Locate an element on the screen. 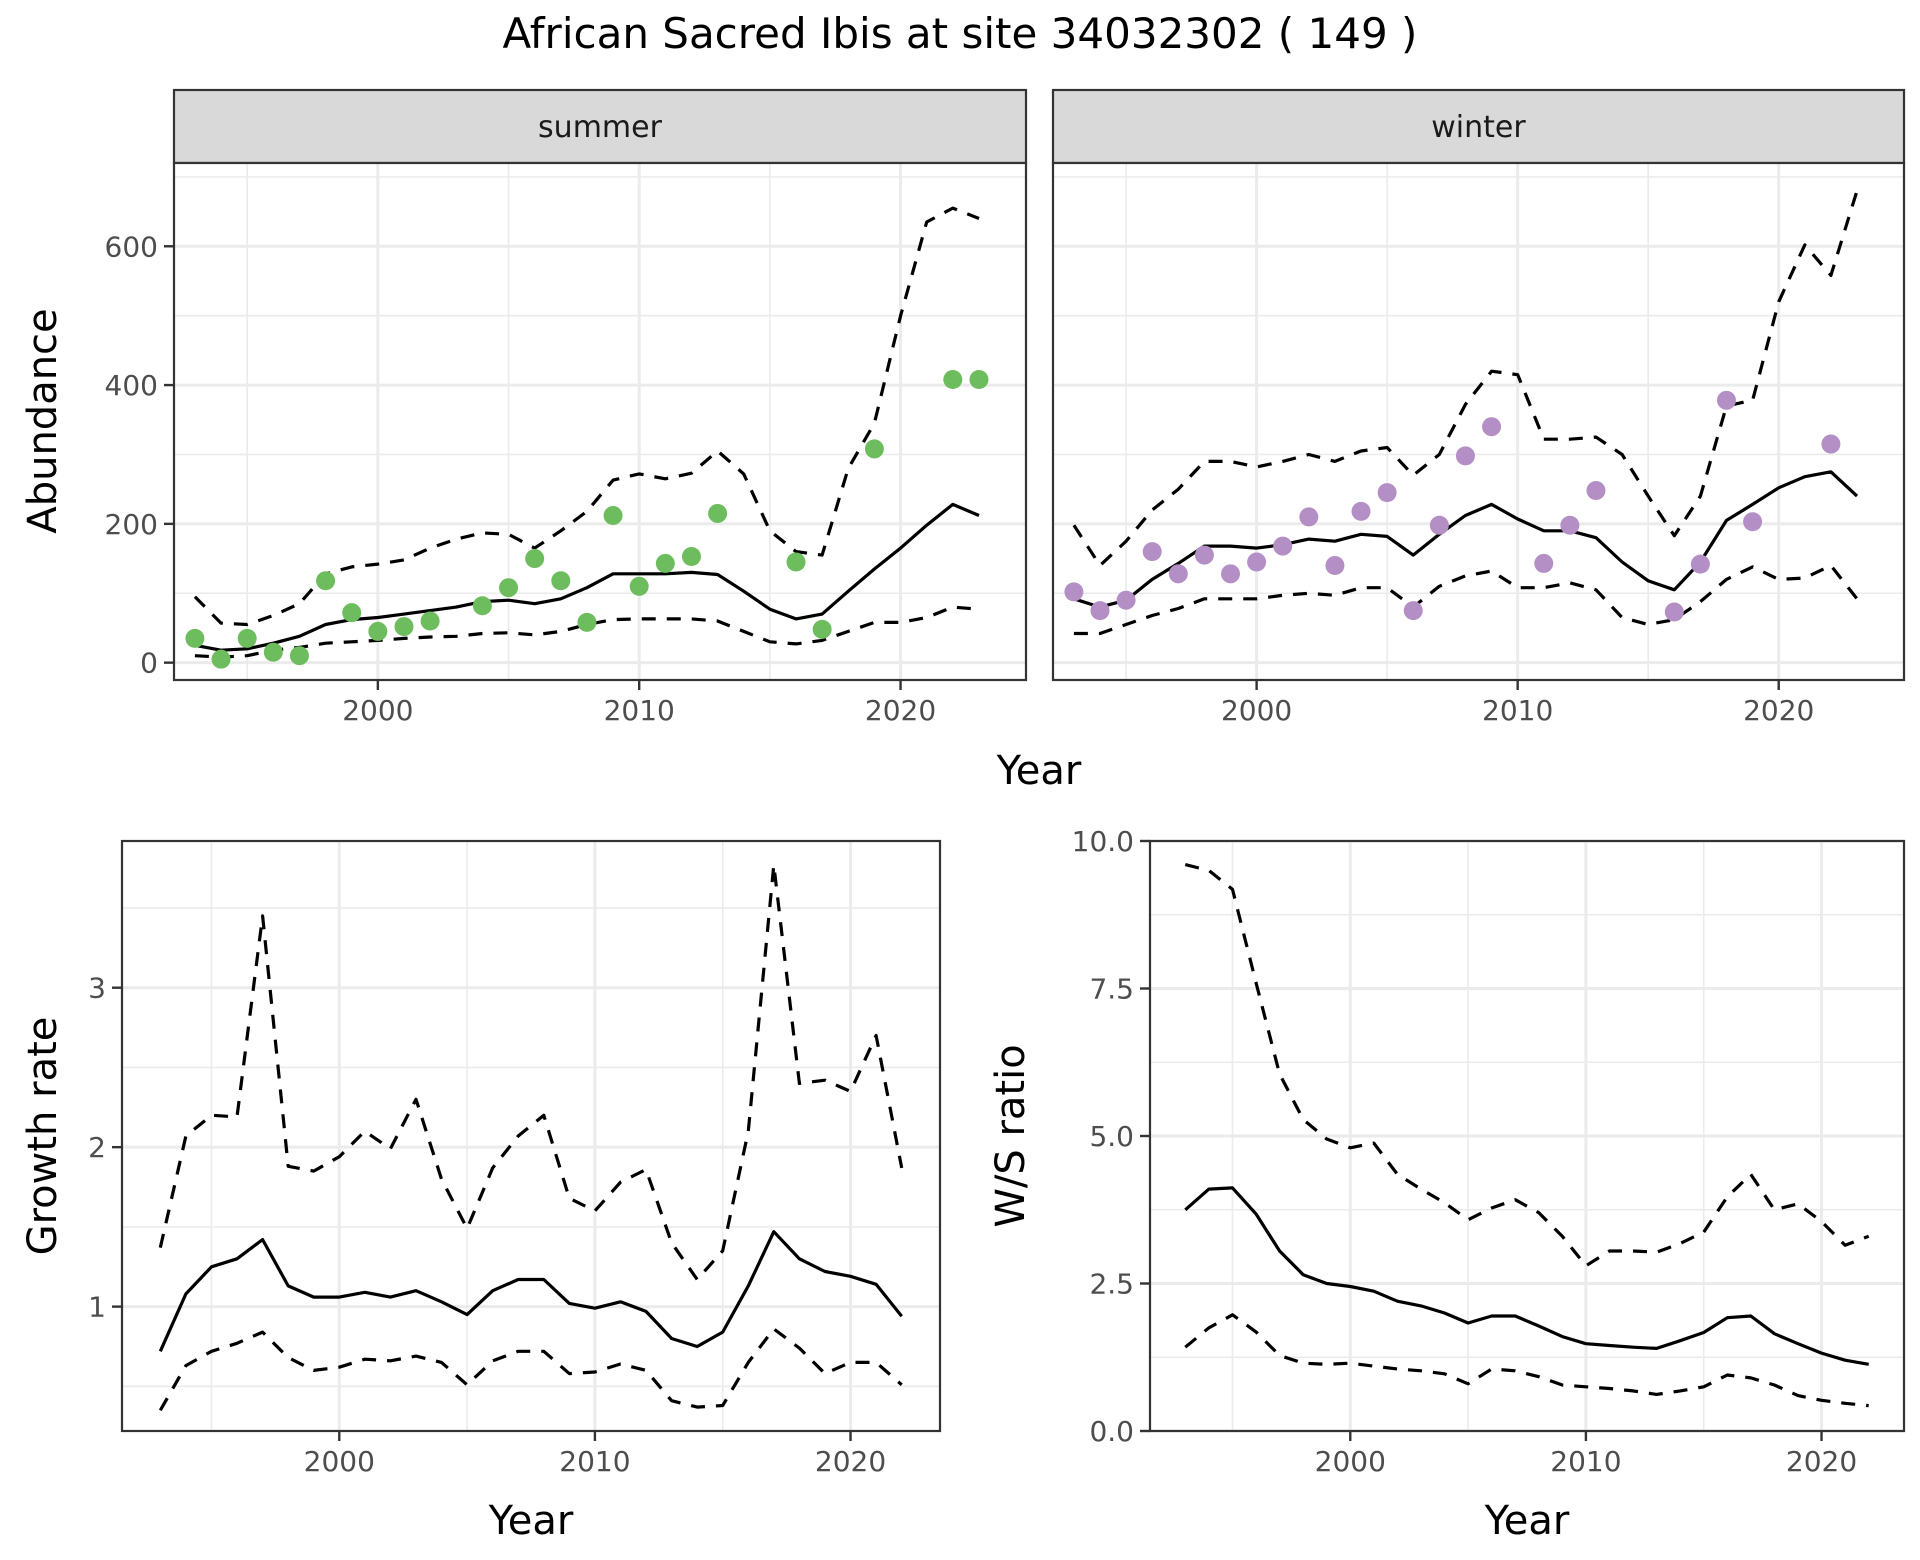 This screenshot has width=1920, height=1560. y-axis-title: Abundance is located at coordinates (43, 420).